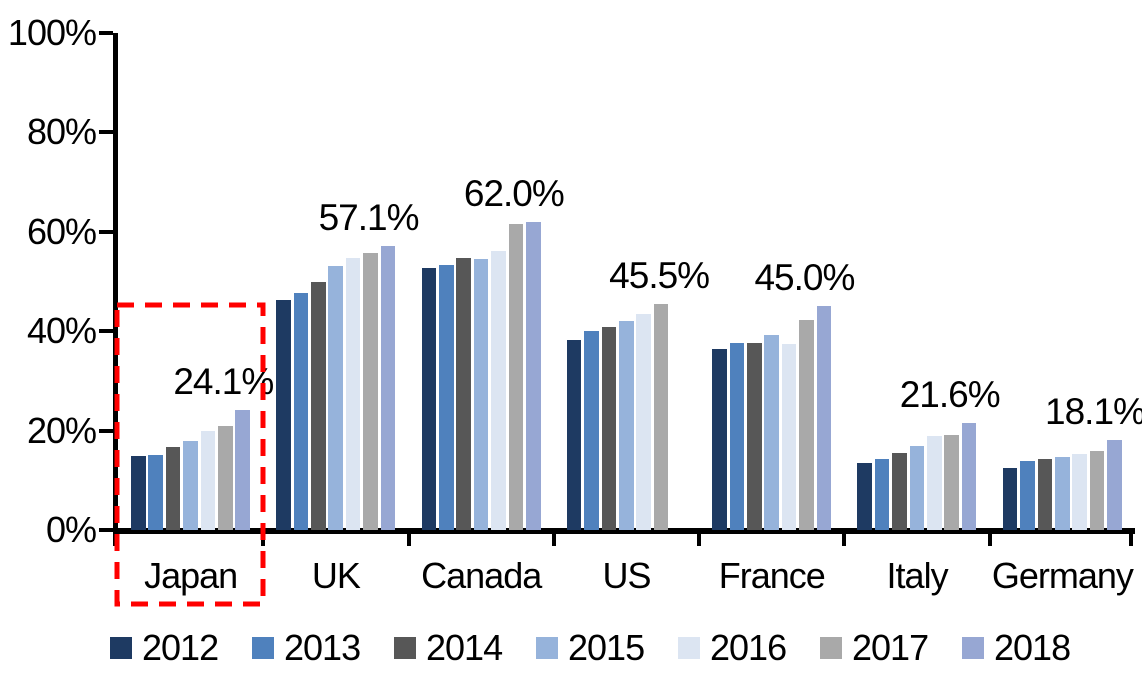  What do you see at coordinates (388, 388) in the screenshot?
I see `bar-uk-2018` at bounding box center [388, 388].